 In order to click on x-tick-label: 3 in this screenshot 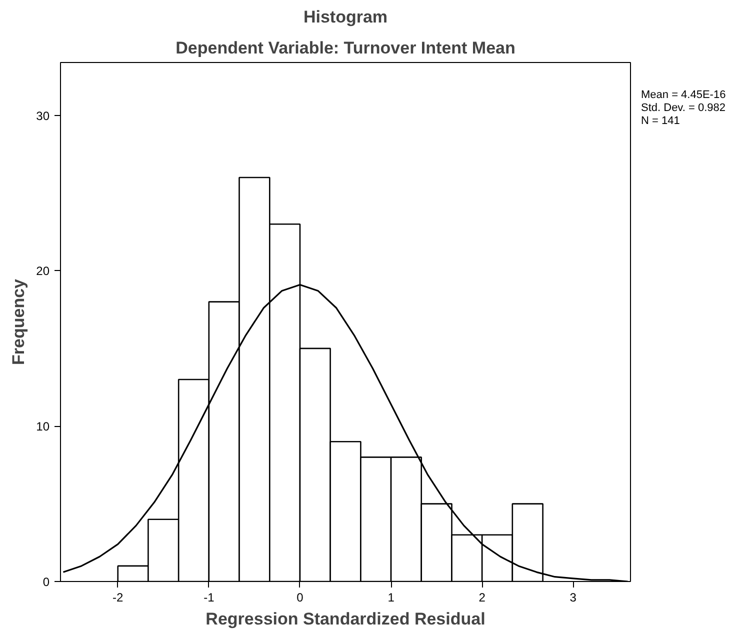, I will do `click(573, 597)`.